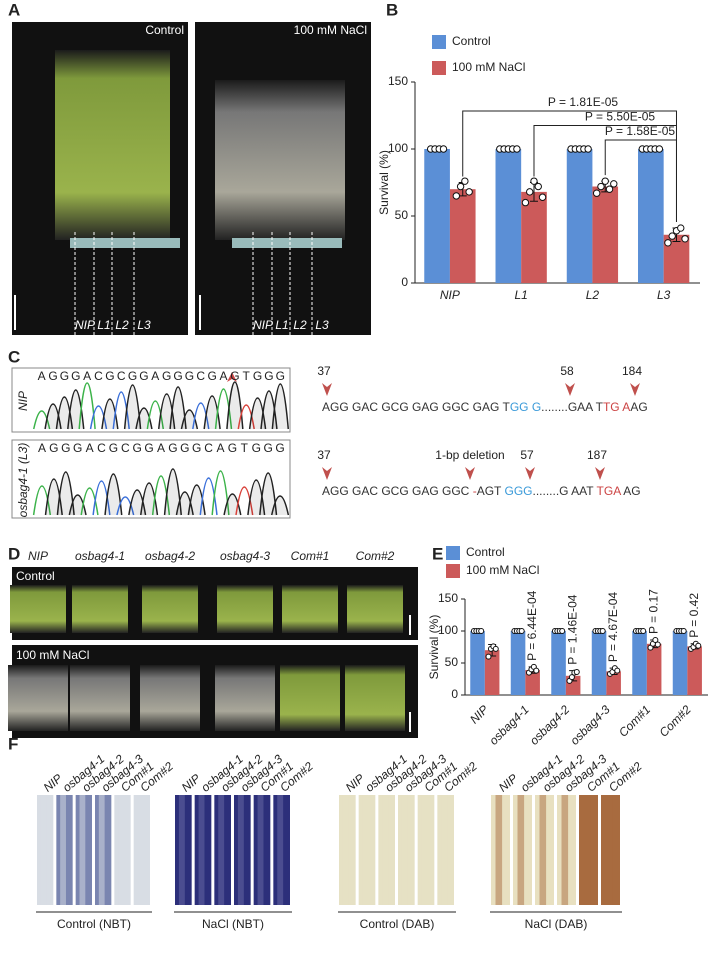  I want to click on legend-swatch, so click(453, 571).